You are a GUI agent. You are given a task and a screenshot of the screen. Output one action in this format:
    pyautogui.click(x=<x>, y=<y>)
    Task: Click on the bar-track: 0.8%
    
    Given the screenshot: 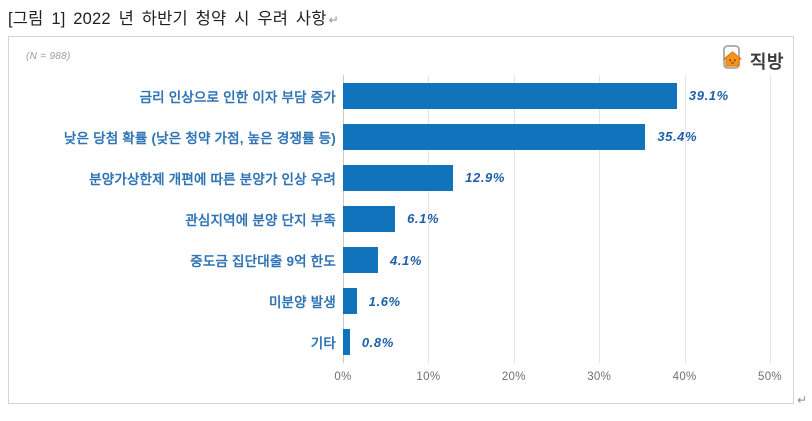 What is the action you would take?
    pyautogui.click(x=556, y=342)
    